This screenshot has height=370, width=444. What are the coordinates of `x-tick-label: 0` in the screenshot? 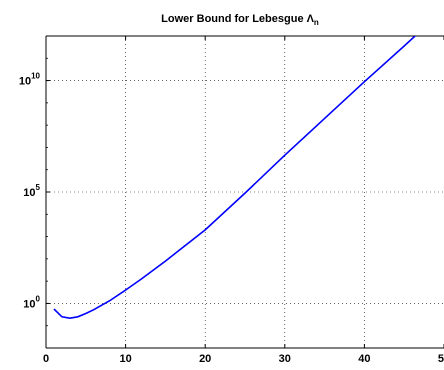 It's located at (46, 359).